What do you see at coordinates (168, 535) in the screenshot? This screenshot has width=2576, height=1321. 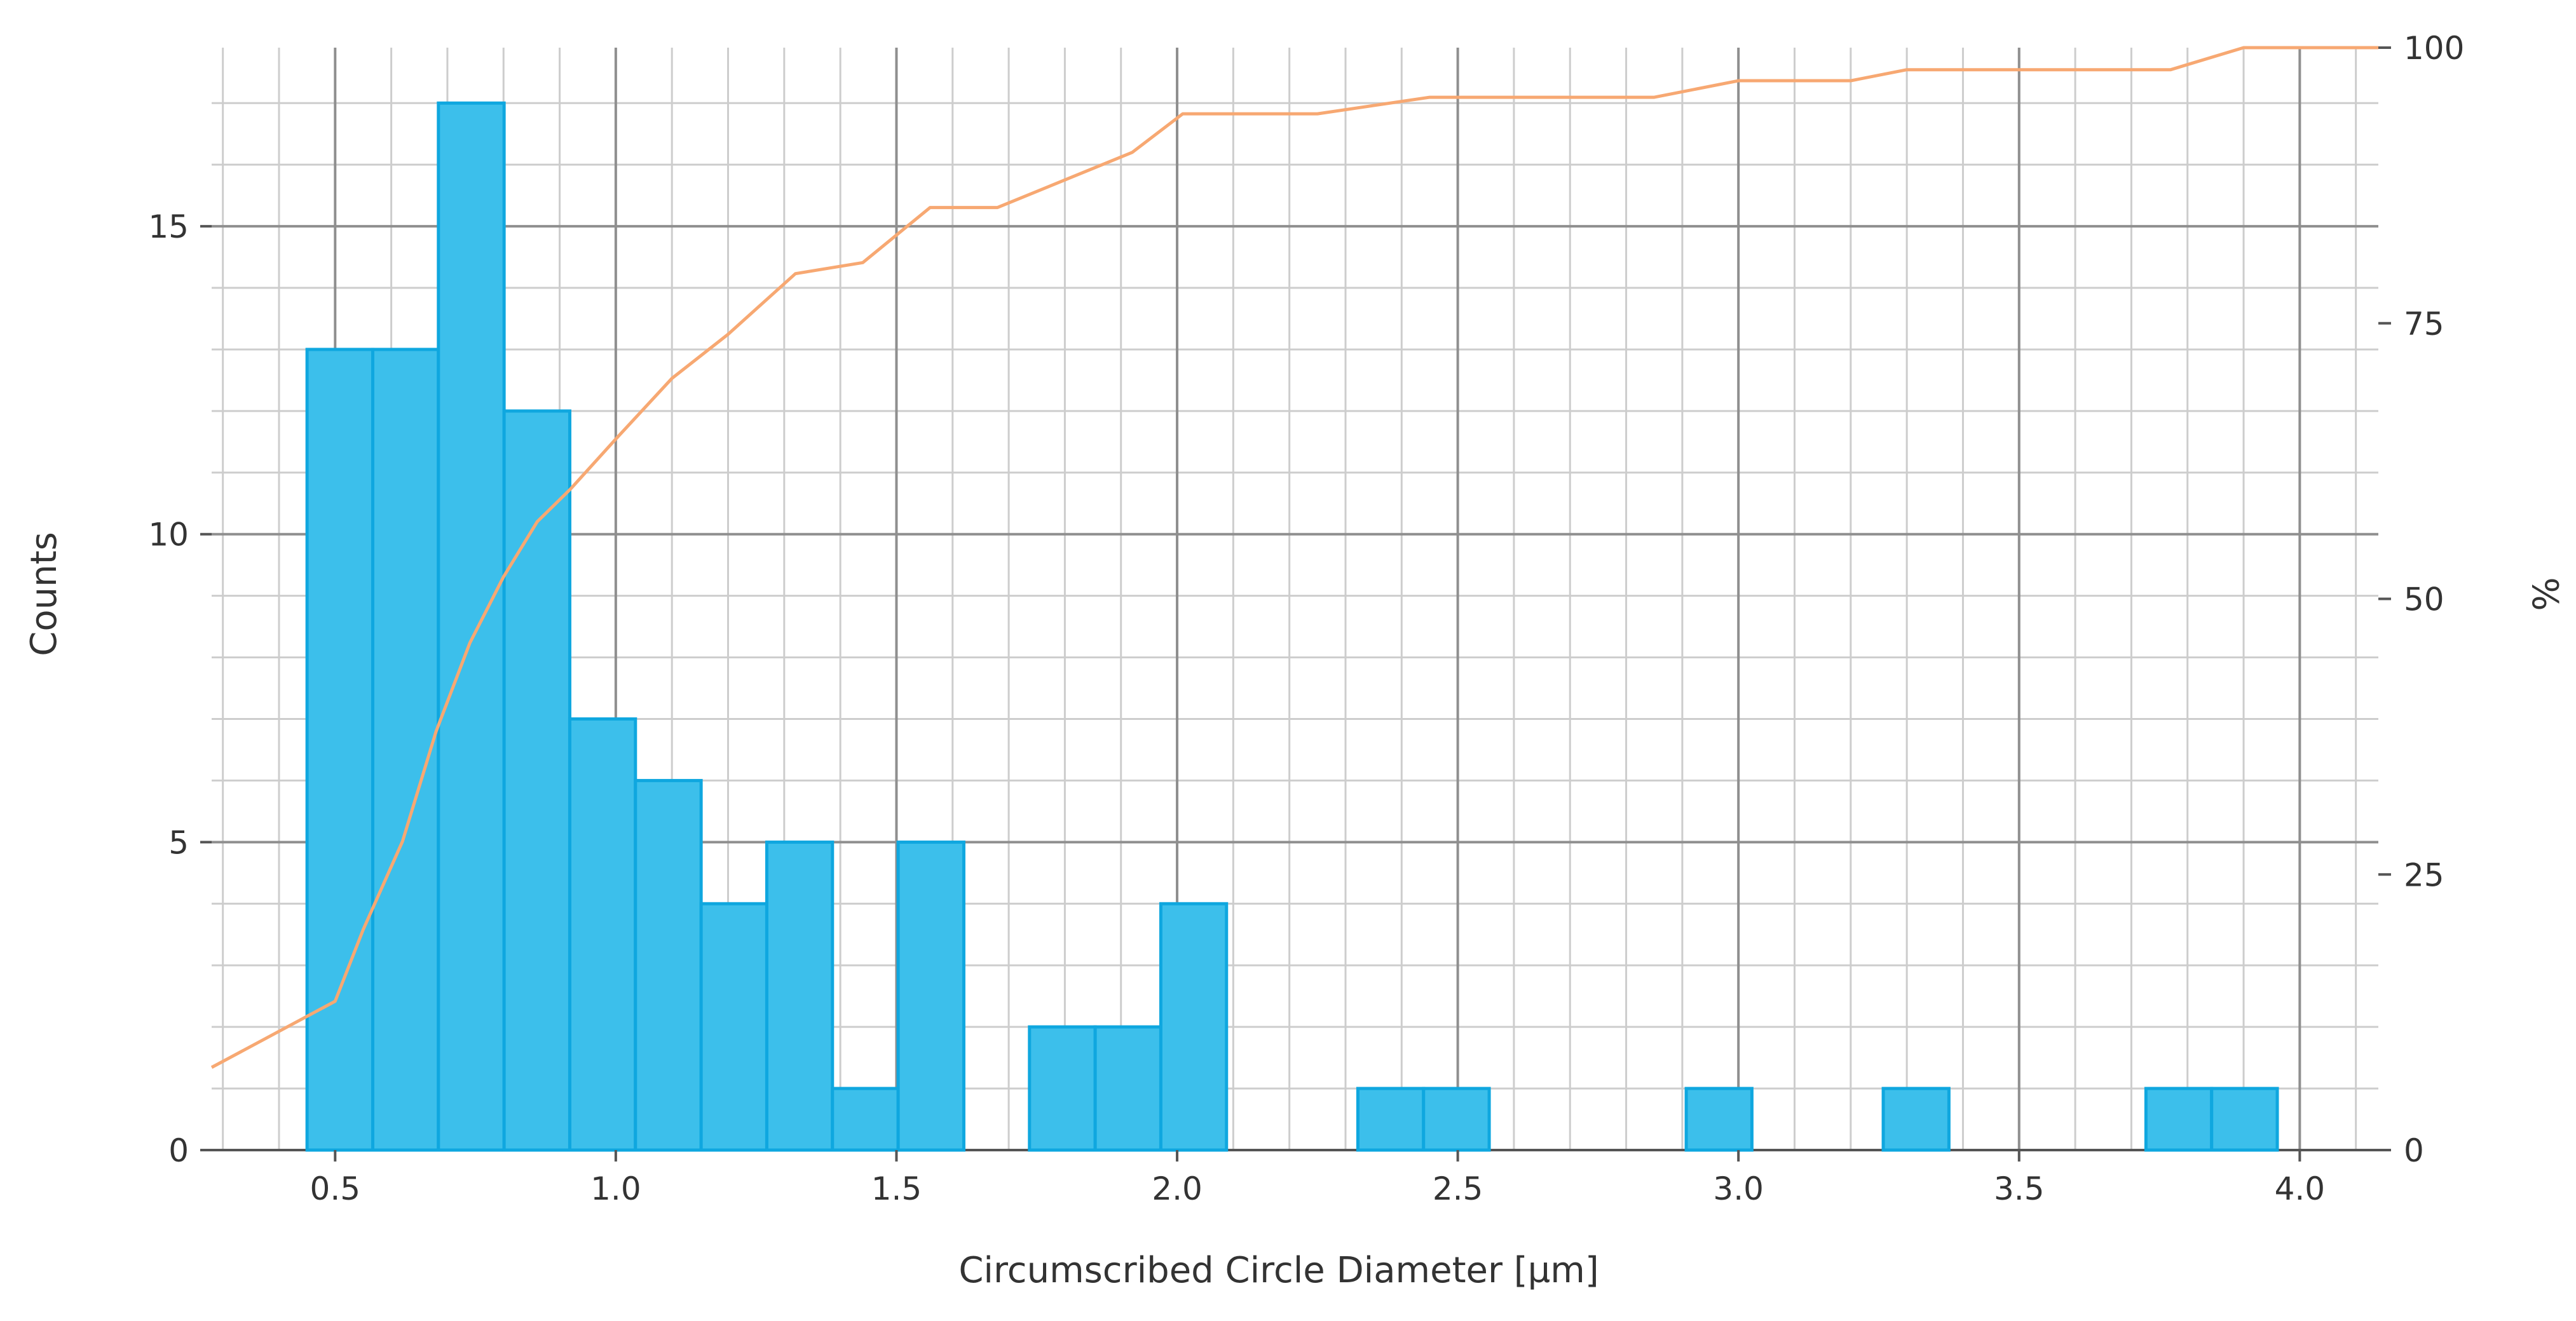 I see `y-tick-label: 10` at bounding box center [168, 535].